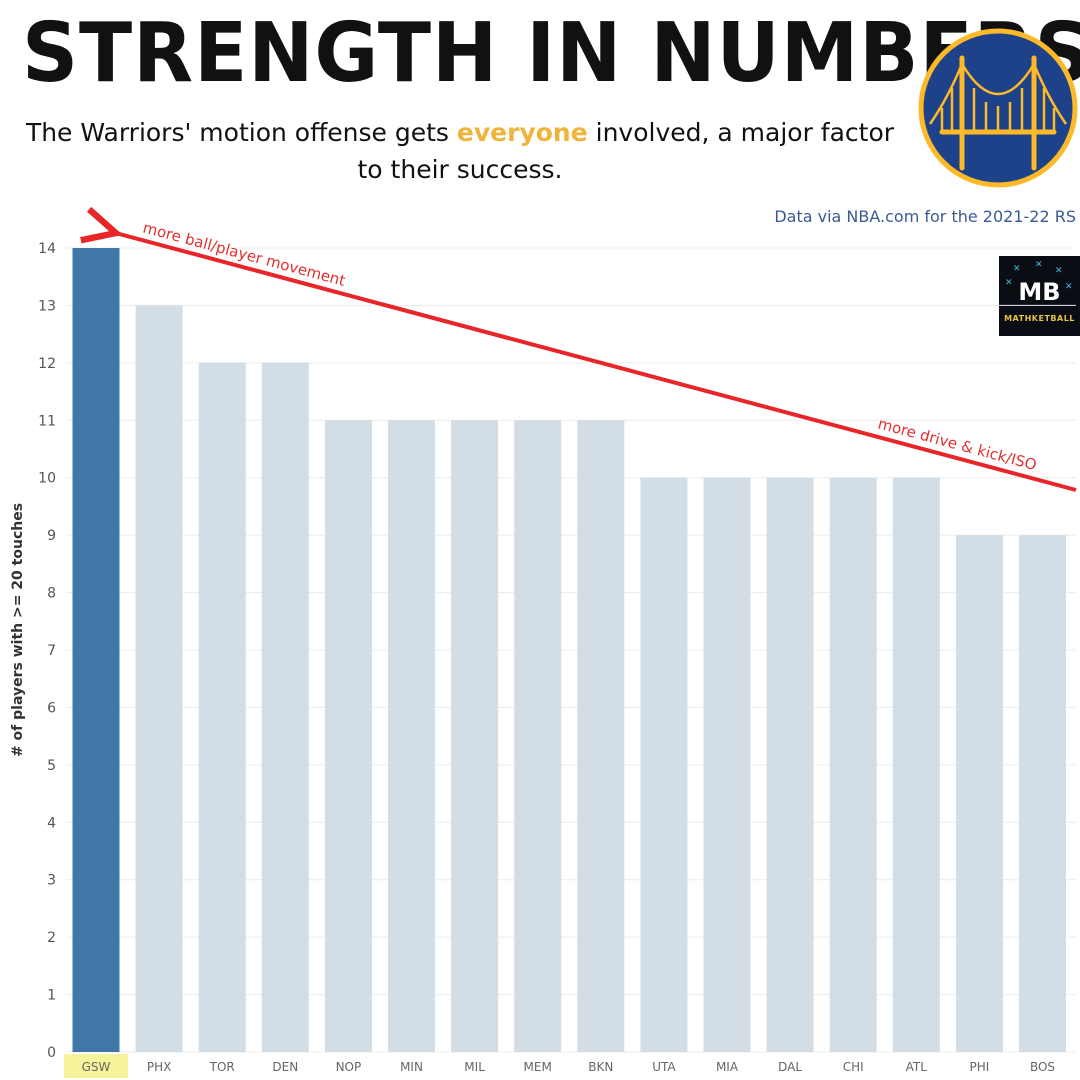  I want to click on x-tick-label: MIL, so click(474, 1067).